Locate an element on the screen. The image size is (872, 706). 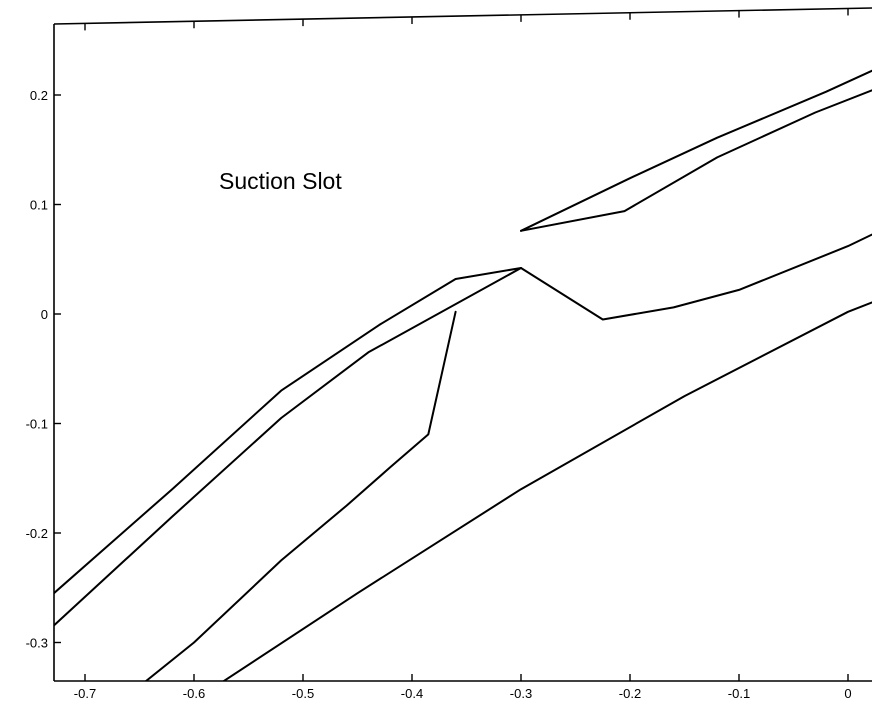
y-tick-label: -0.3 is located at coordinates (37, 643).